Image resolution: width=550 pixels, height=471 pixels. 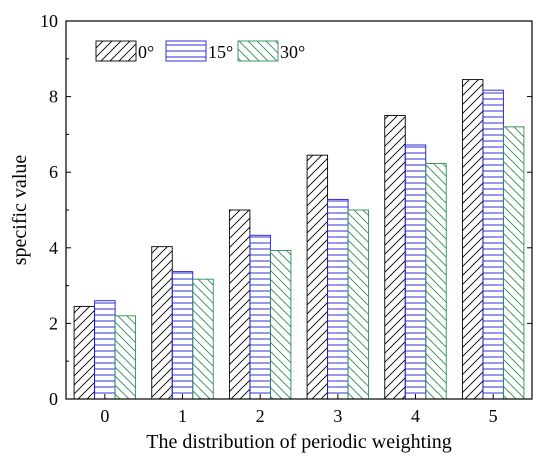 I want to click on legend-label-0: 0°, so click(x=146, y=52).